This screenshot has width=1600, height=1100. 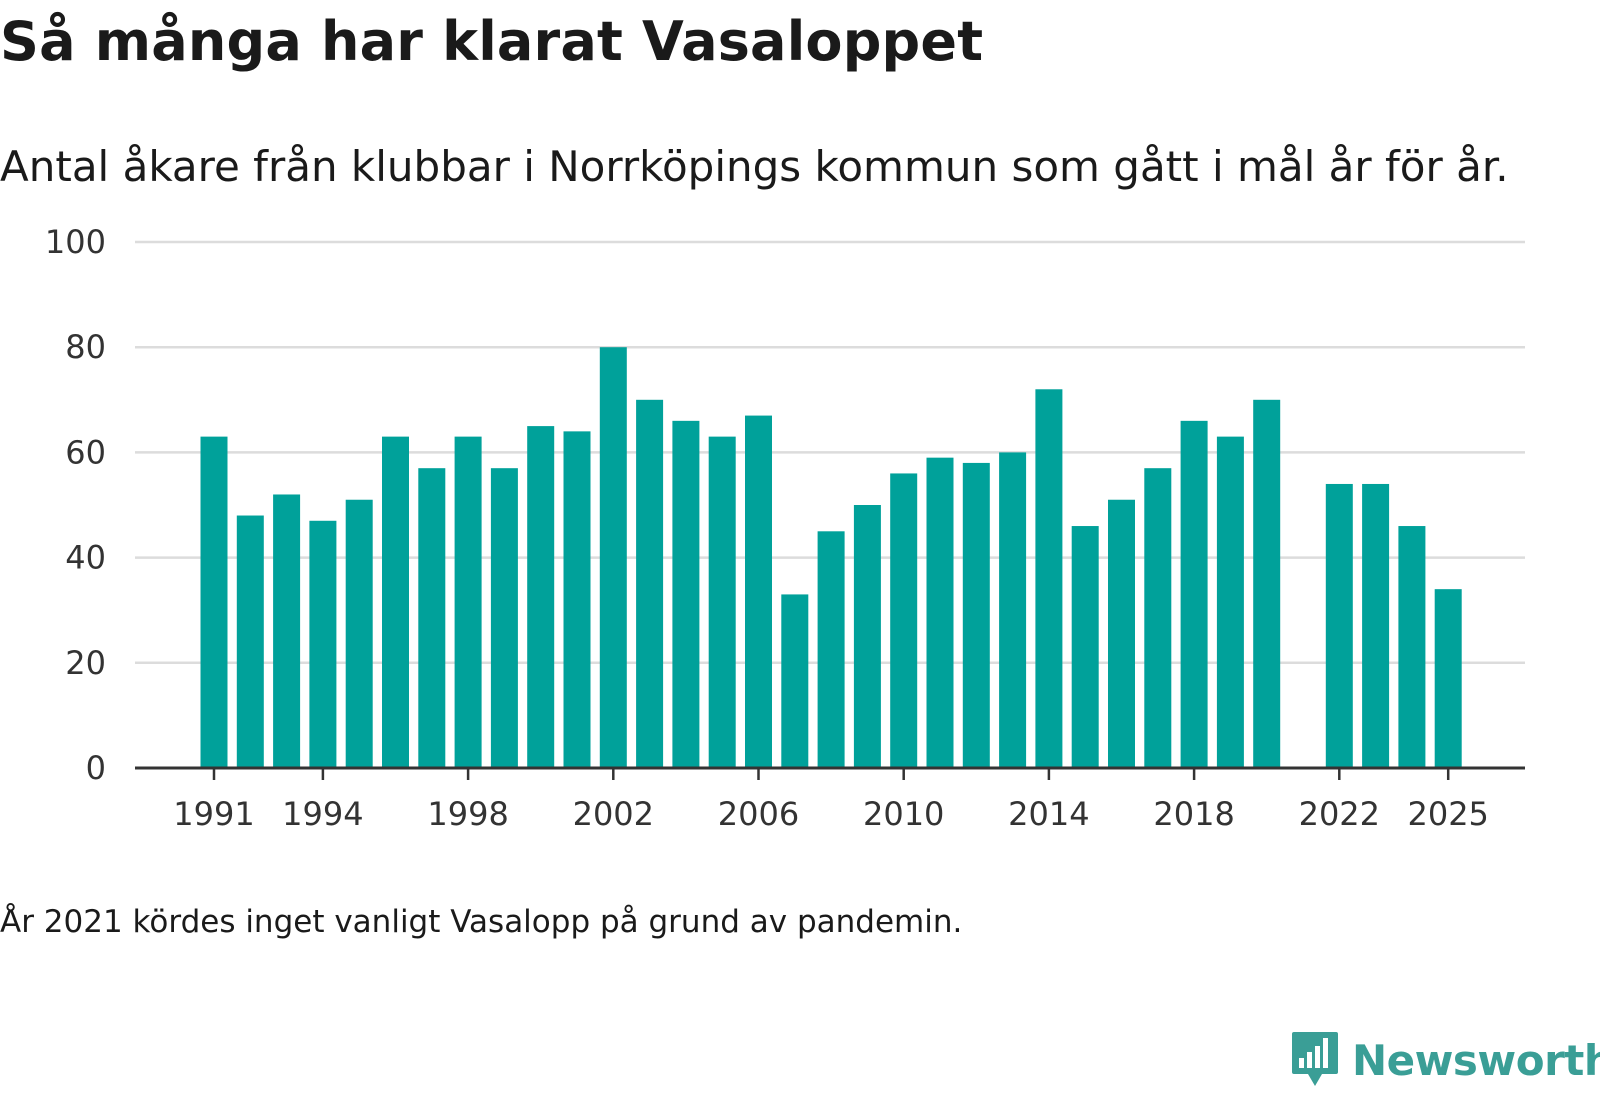 What do you see at coordinates (541, 597) in the screenshot?
I see `bar-2000` at bounding box center [541, 597].